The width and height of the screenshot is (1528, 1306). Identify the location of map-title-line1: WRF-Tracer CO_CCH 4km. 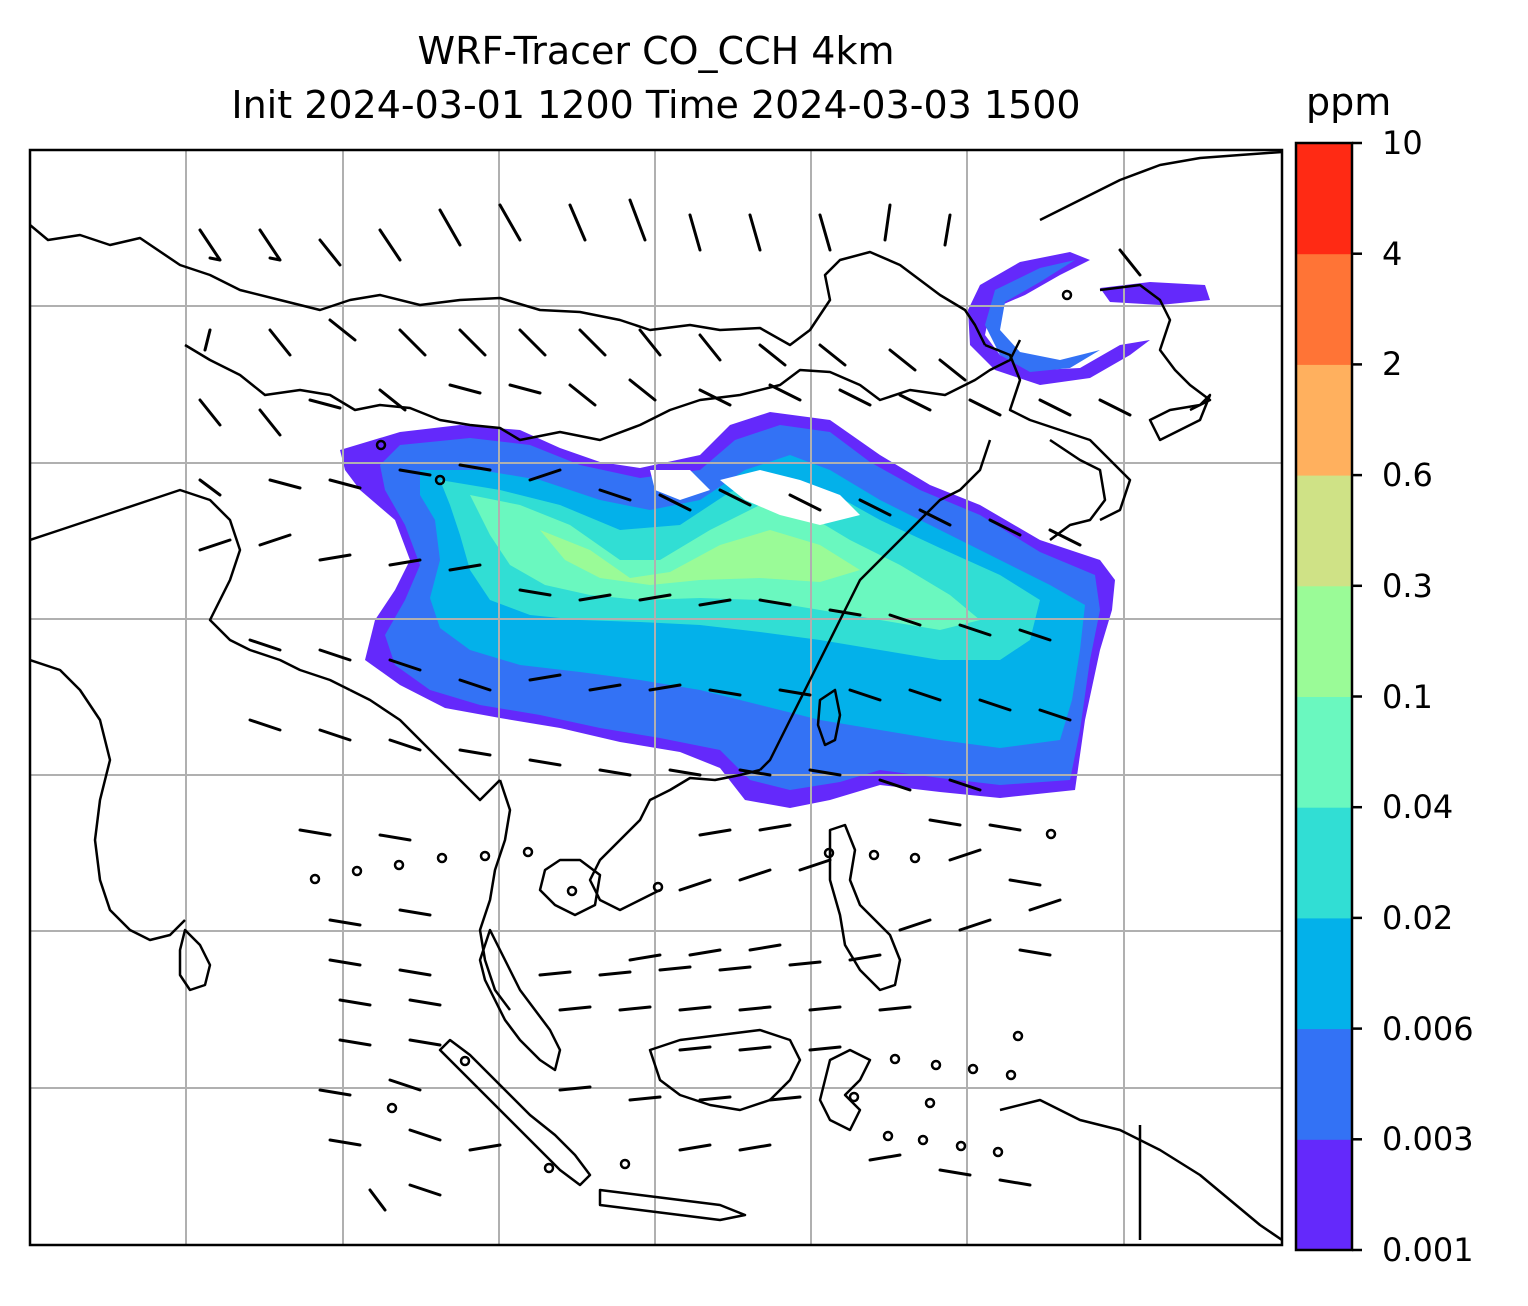
(656, 51).